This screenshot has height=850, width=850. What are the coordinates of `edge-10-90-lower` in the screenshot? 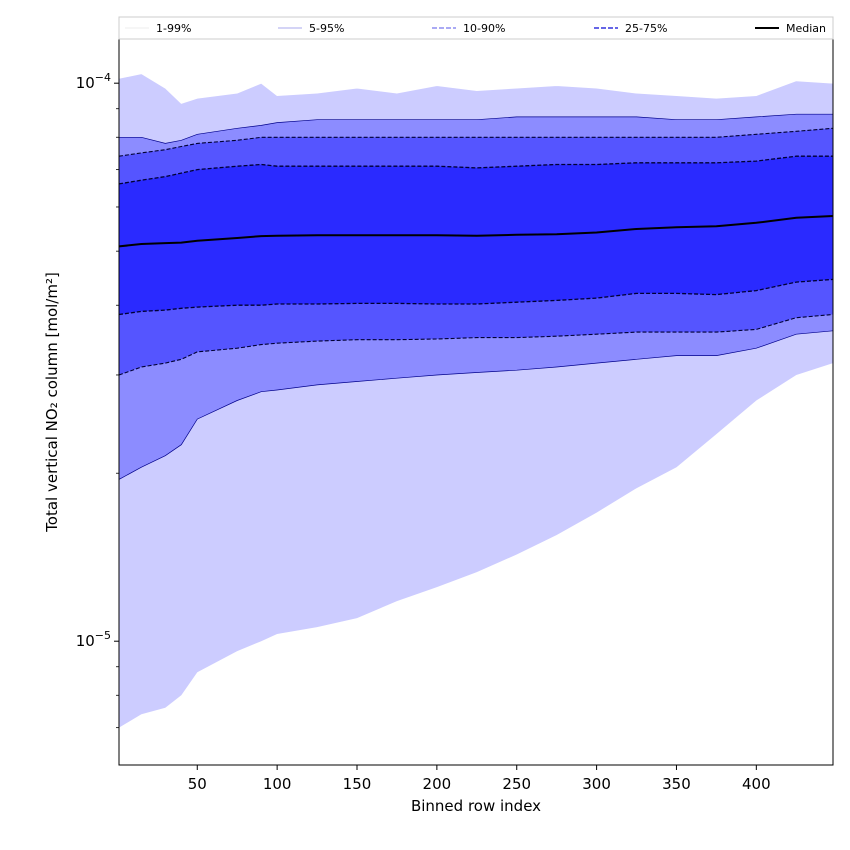 It's located at (476, 344).